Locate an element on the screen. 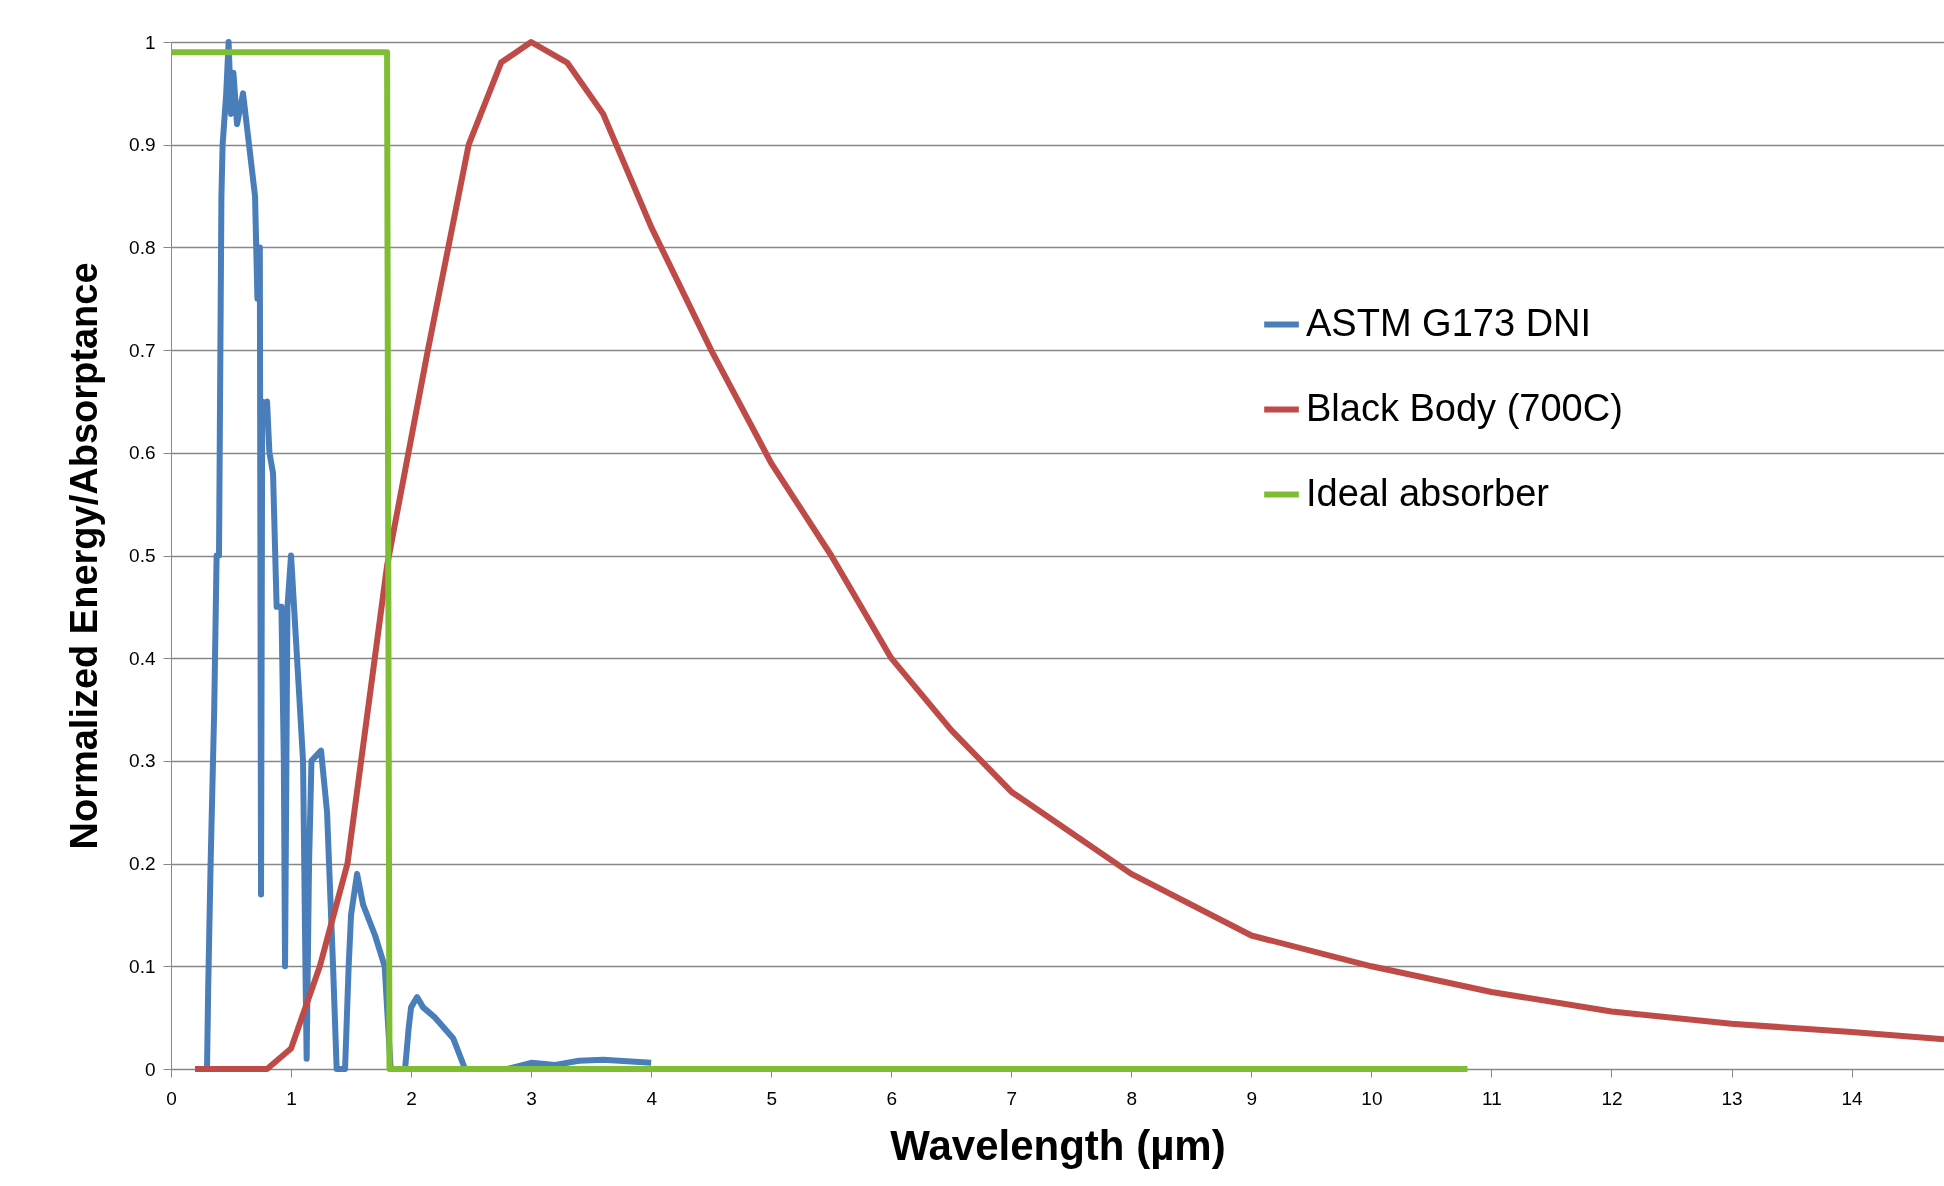 The image size is (1944, 1186). x-tick-label: 7 is located at coordinates (1012, 1098).